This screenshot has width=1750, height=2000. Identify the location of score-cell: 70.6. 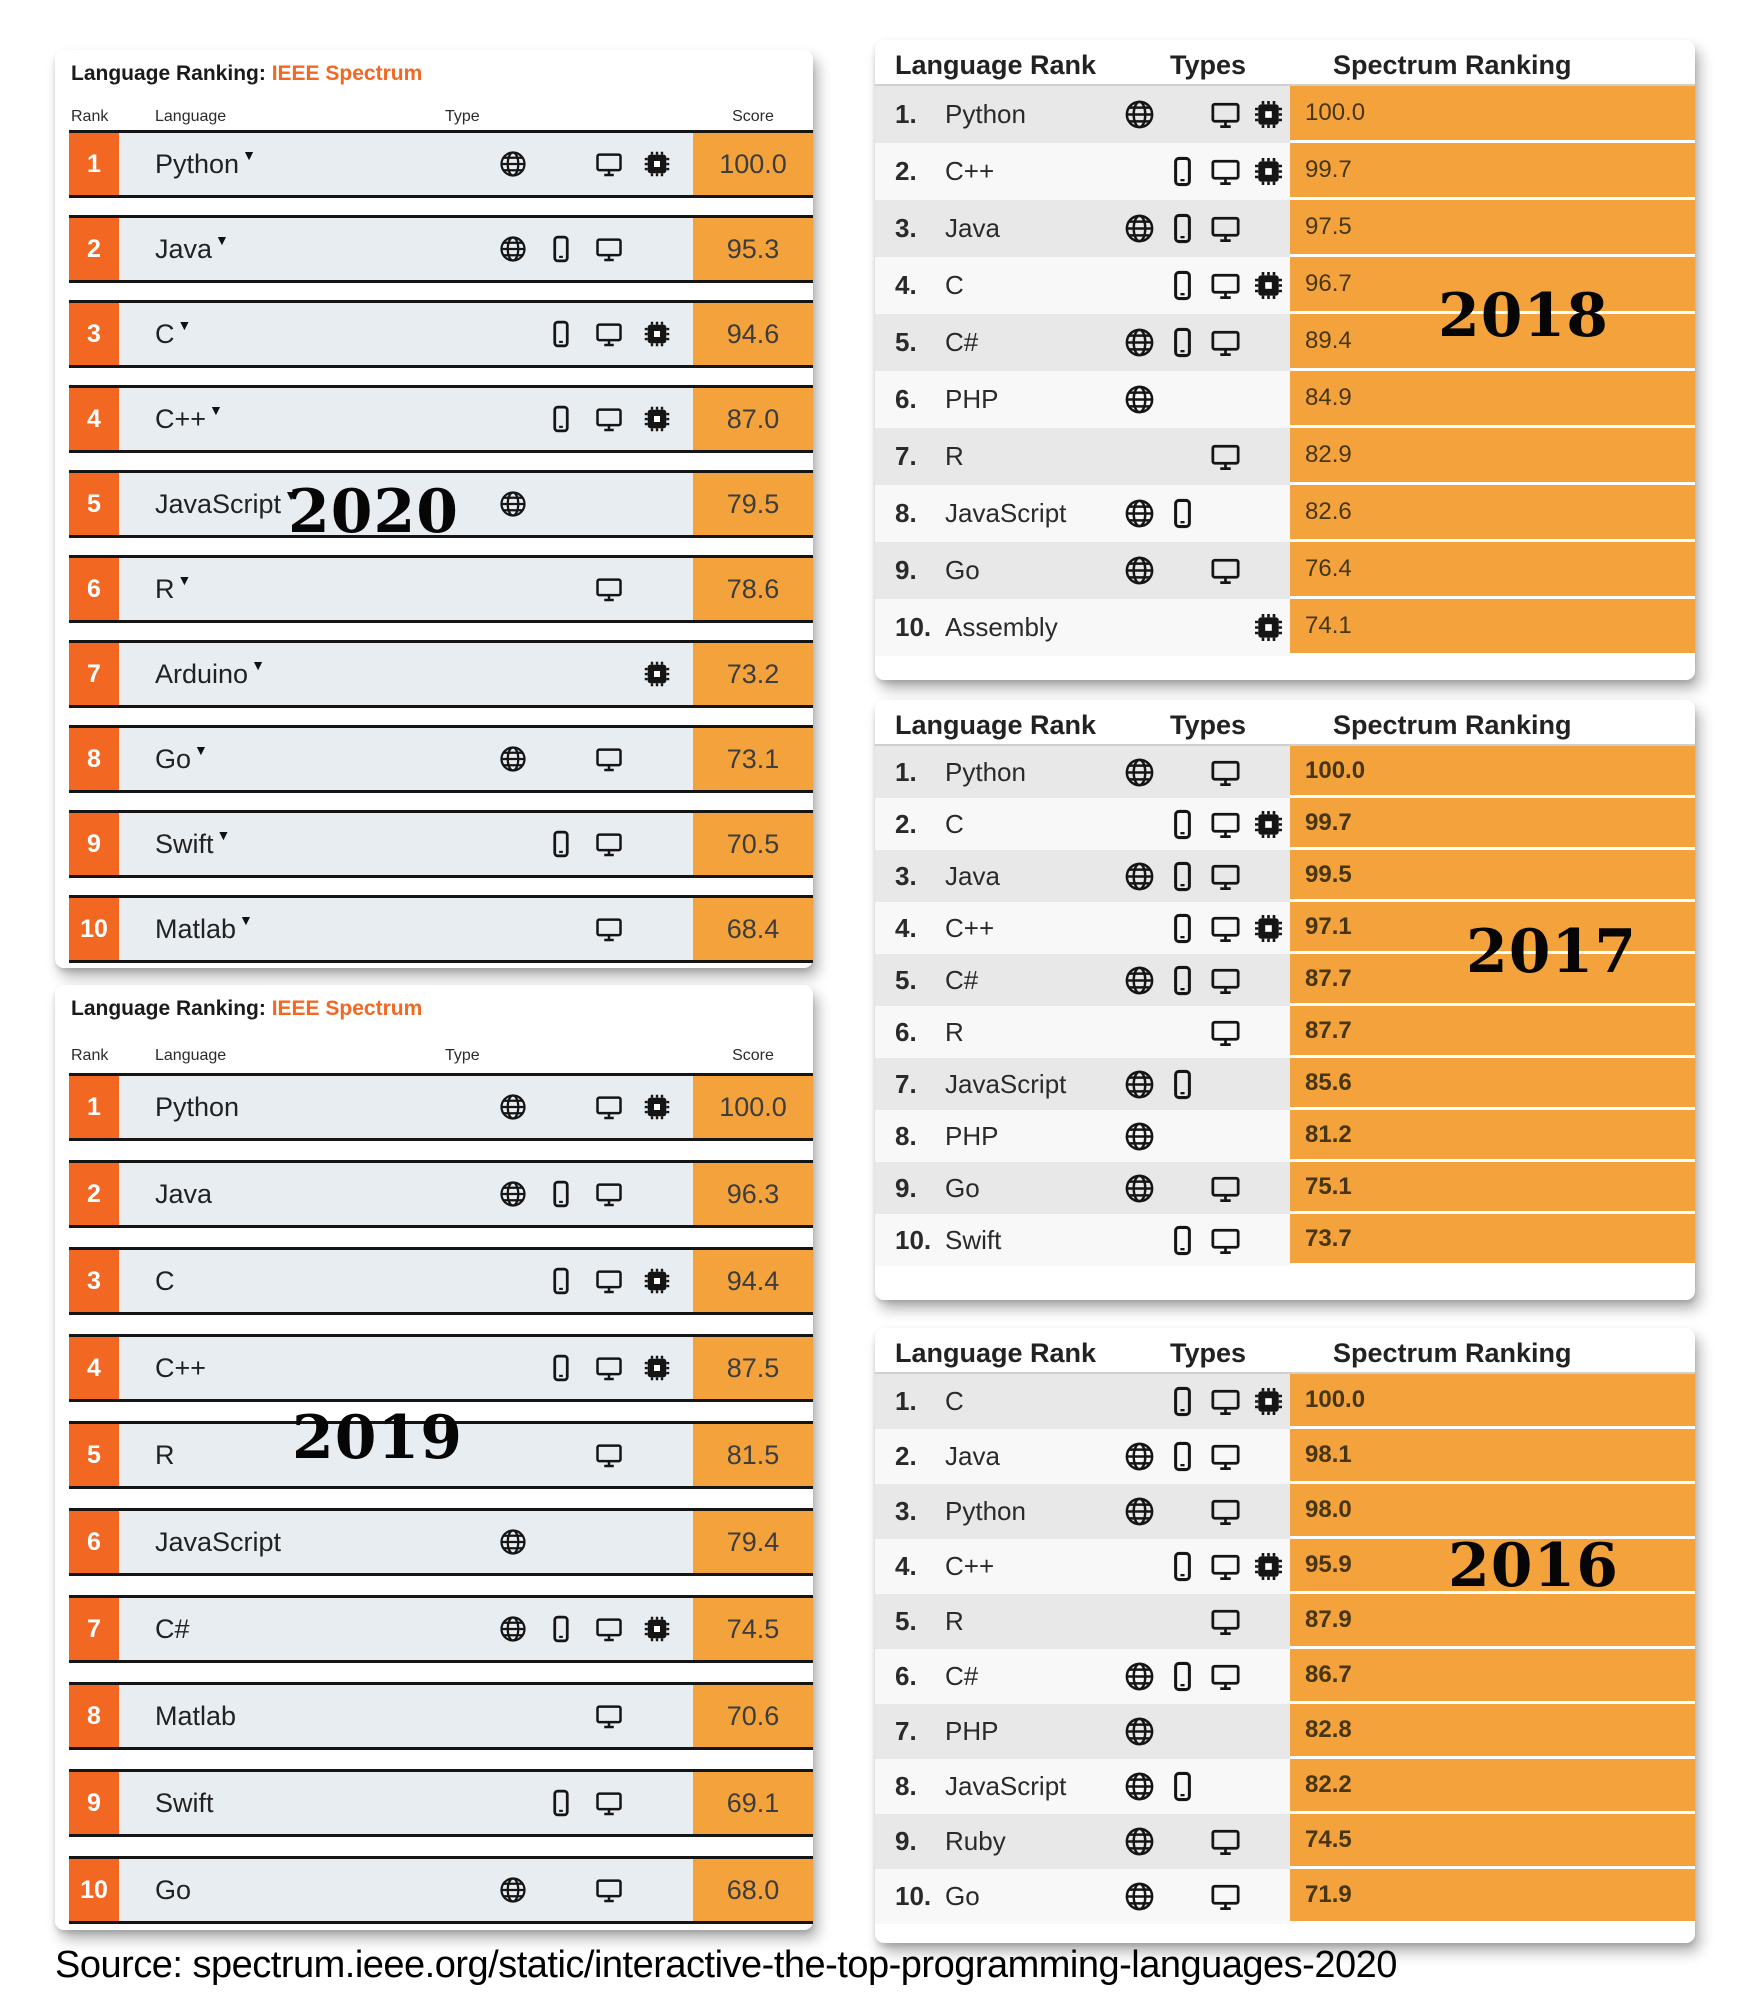
(753, 1716).